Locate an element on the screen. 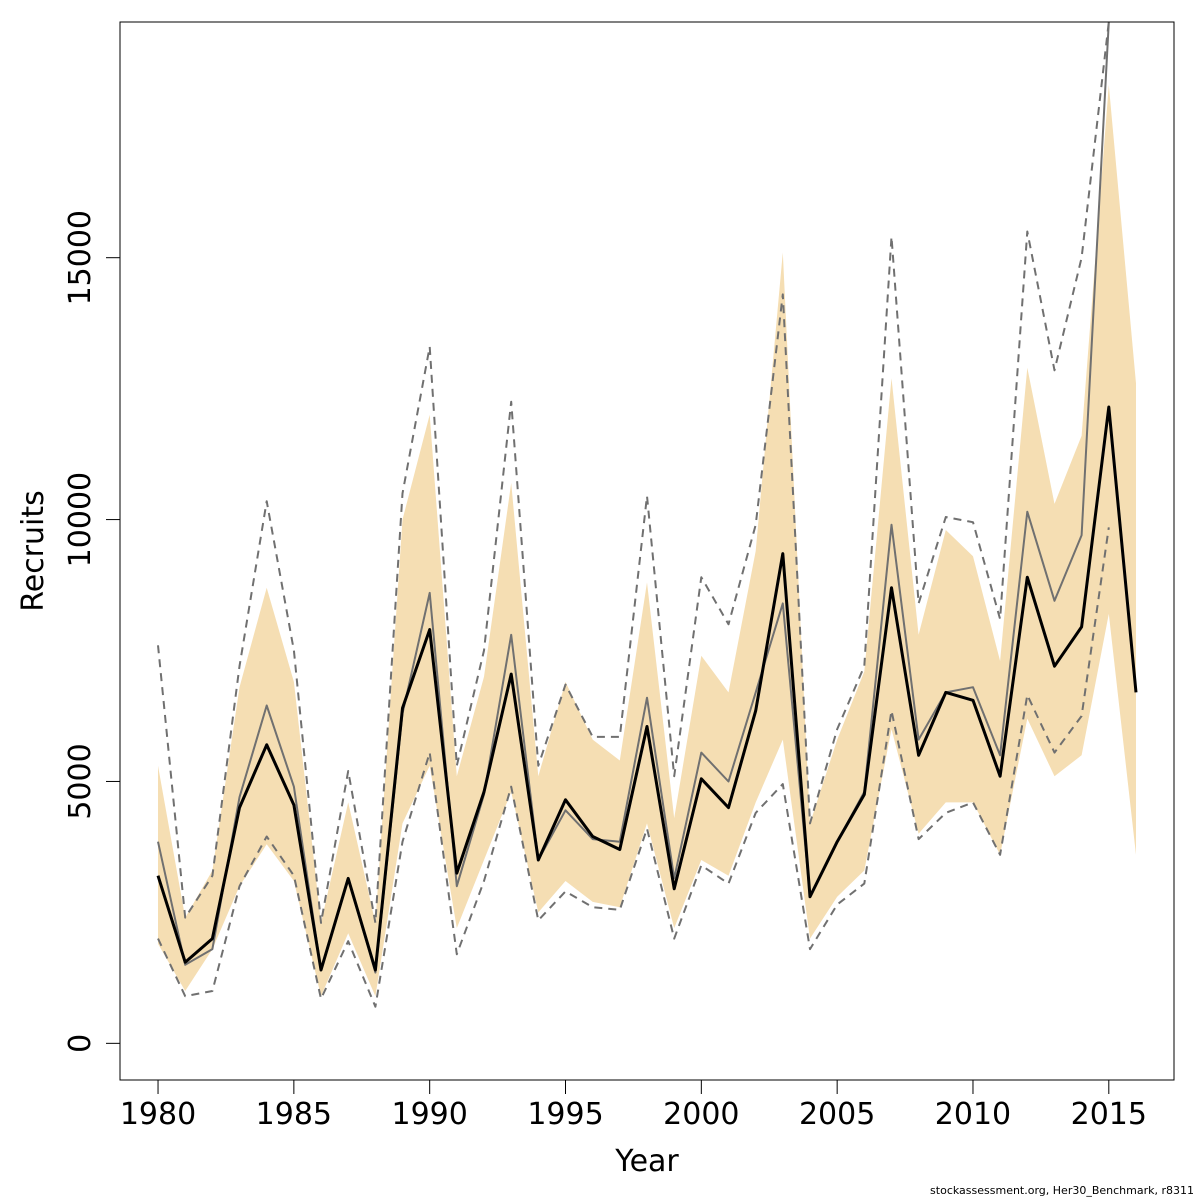 The height and width of the screenshot is (1200, 1200). x-axis-title: Year is located at coordinates (646, 1161).